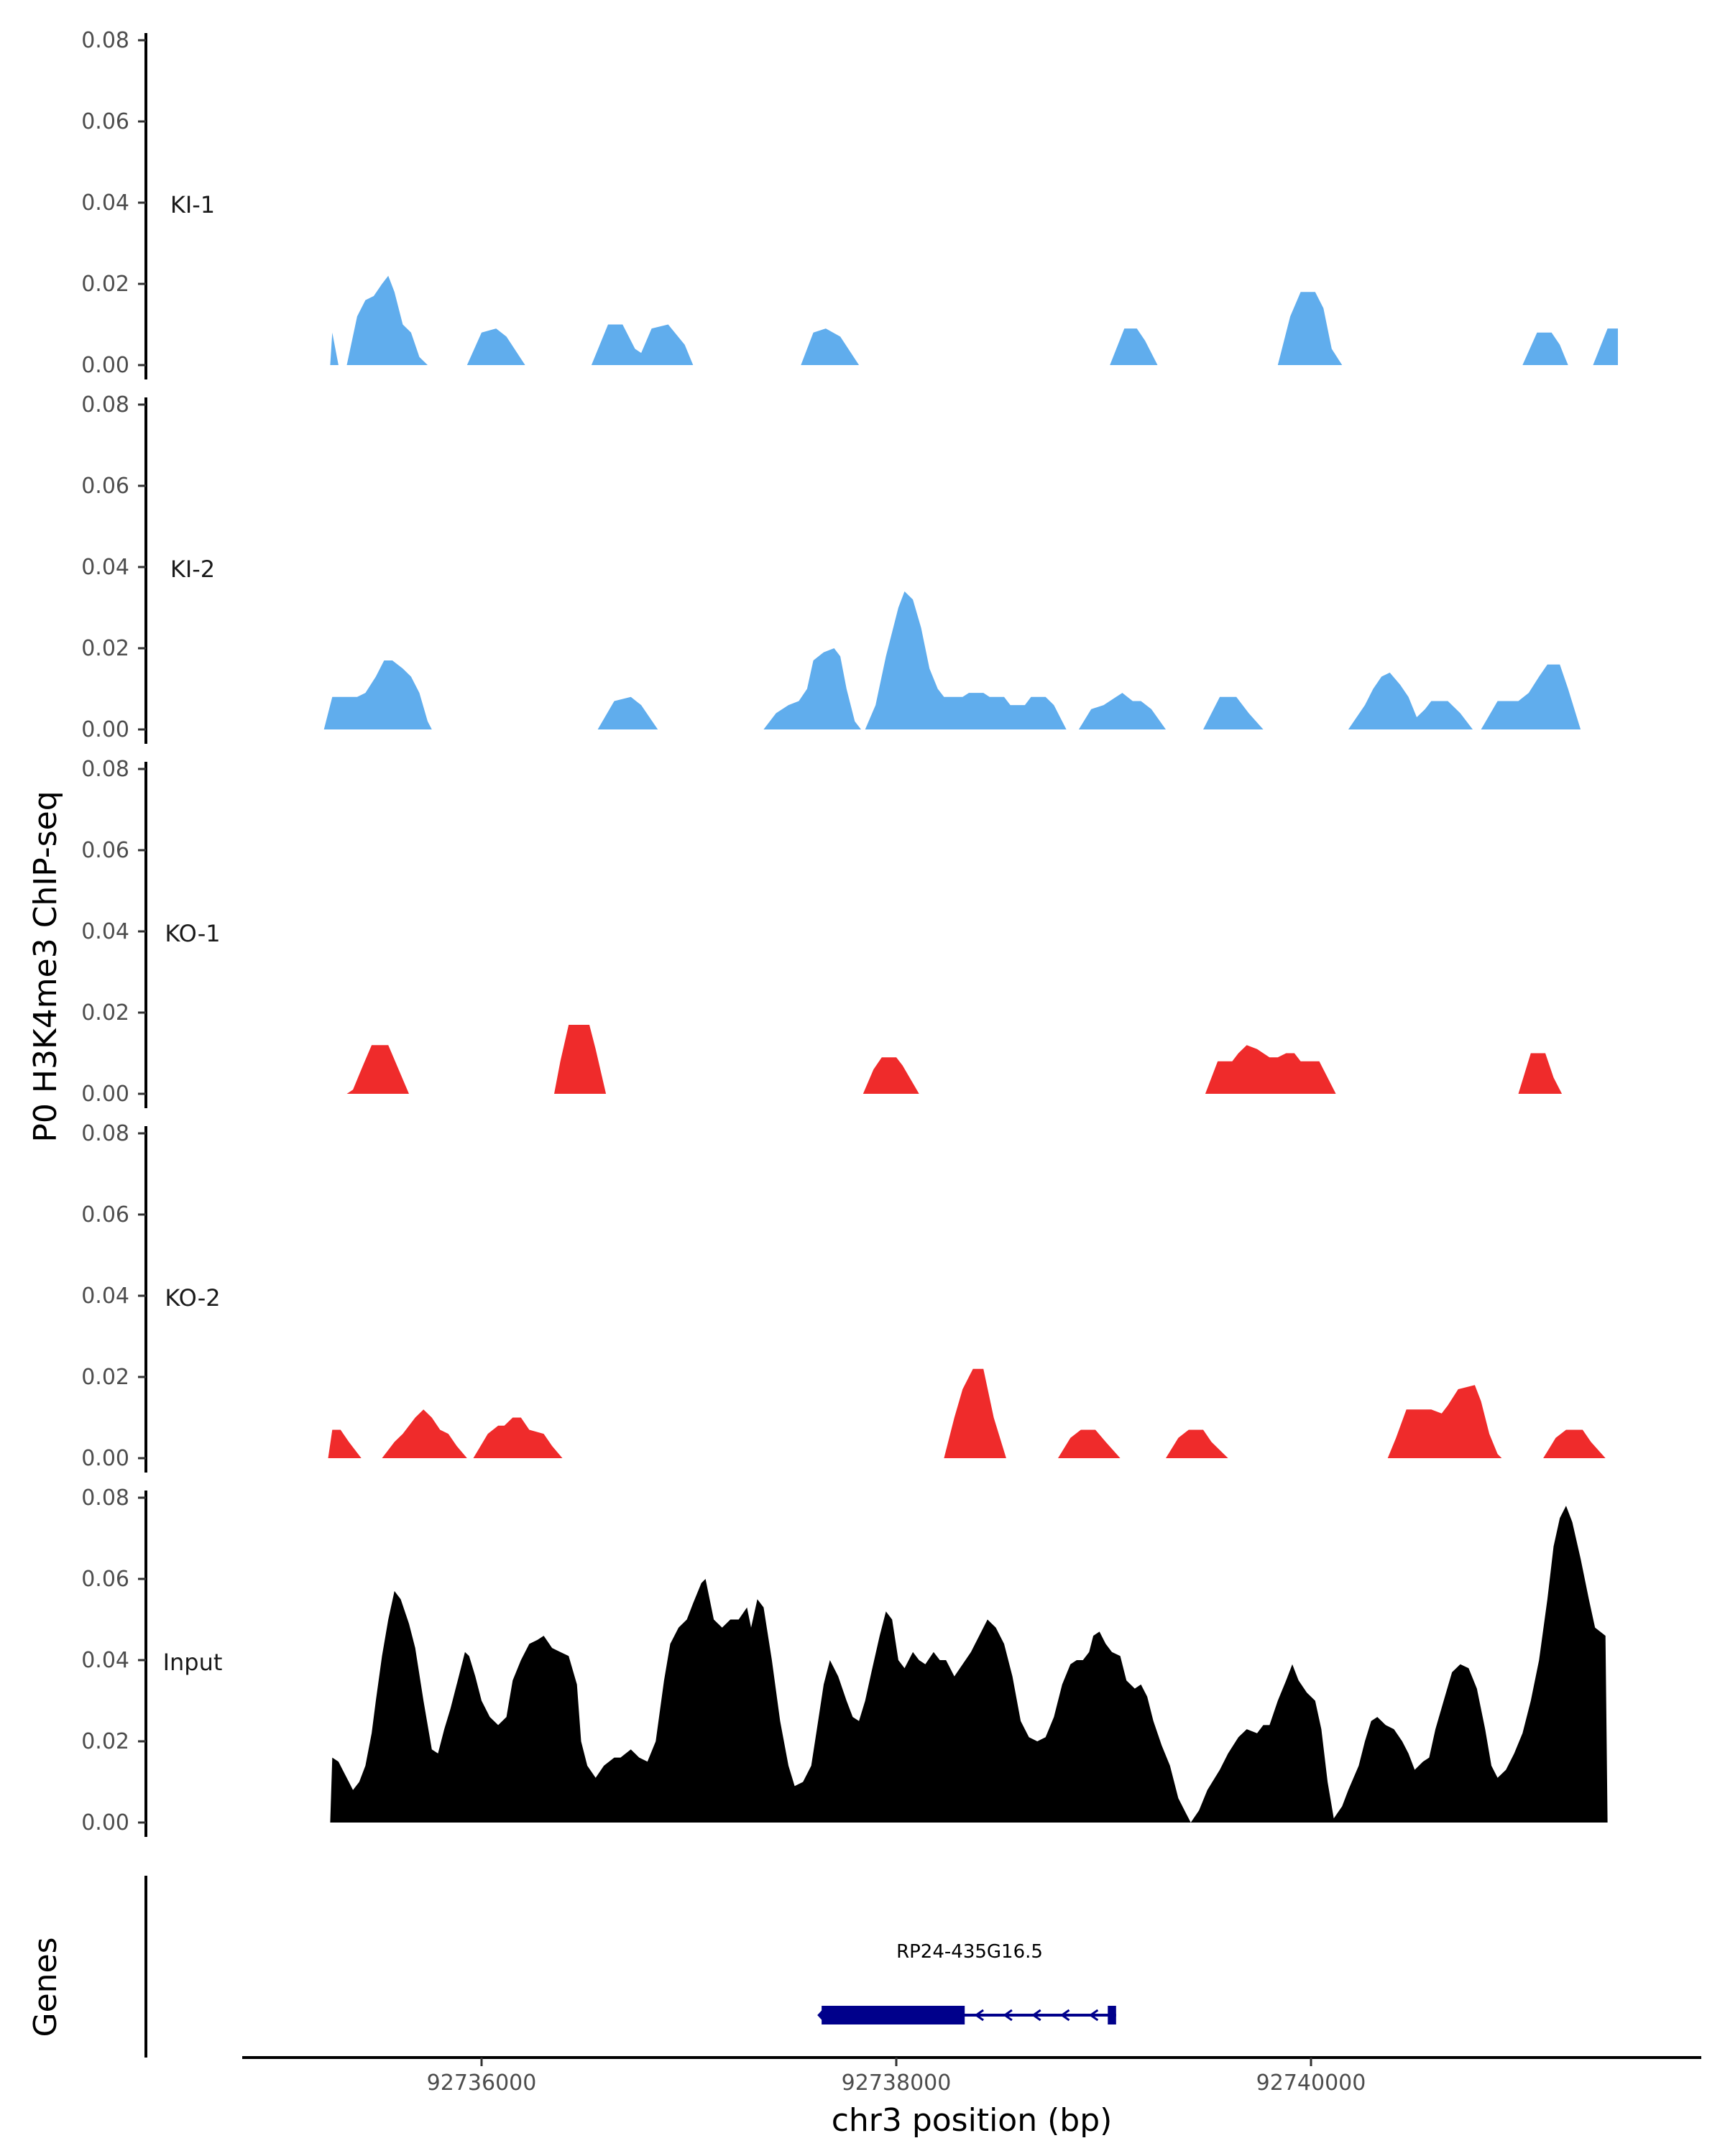 The width and height of the screenshot is (1725, 2156). What do you see at coordinates (192, 204) in the screenshot?
I see `track-label: KI-1` at bounding box center [192, 204].